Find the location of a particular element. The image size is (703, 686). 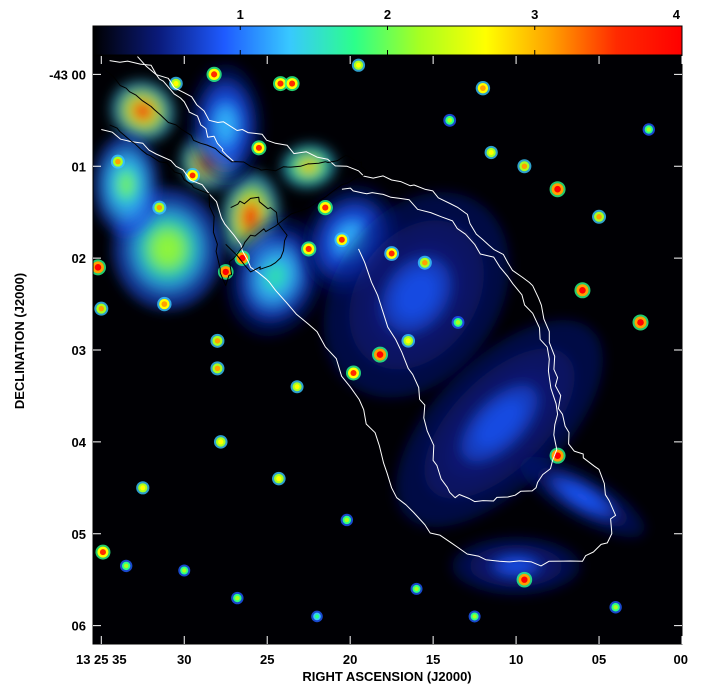

y-axis-title: DECLINATION (J2000) is located at coordinates (19, 341).